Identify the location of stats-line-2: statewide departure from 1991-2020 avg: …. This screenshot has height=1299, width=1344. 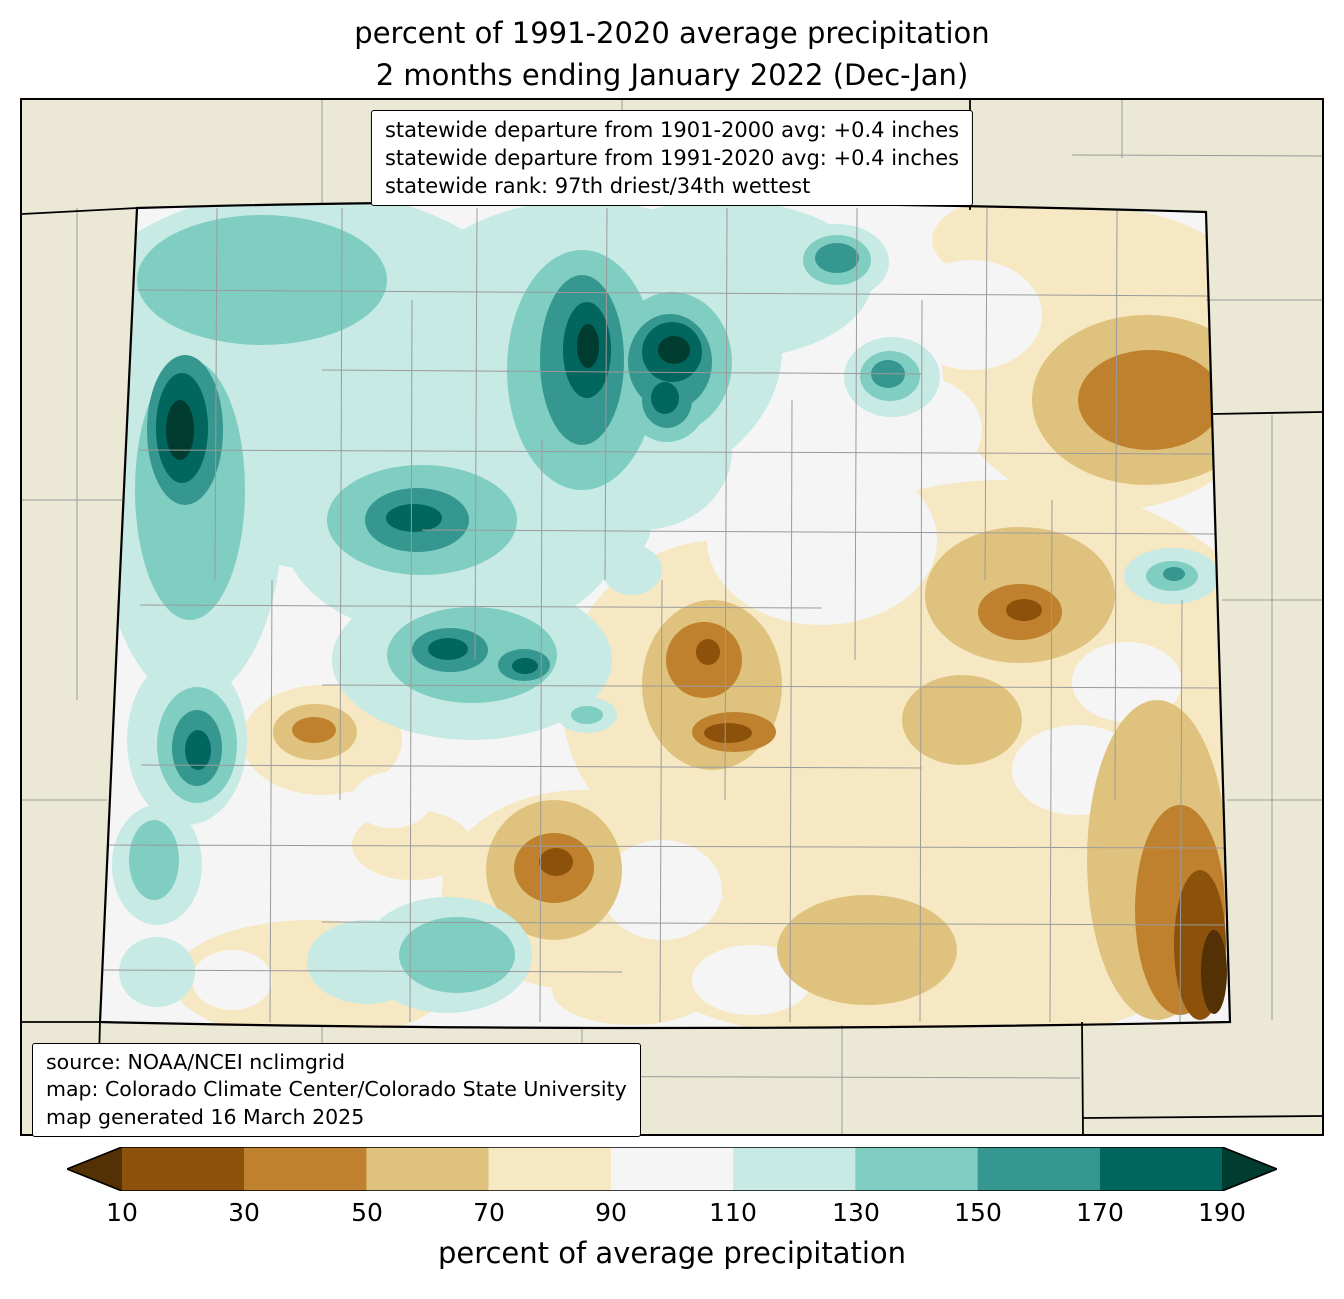
(672, 158).